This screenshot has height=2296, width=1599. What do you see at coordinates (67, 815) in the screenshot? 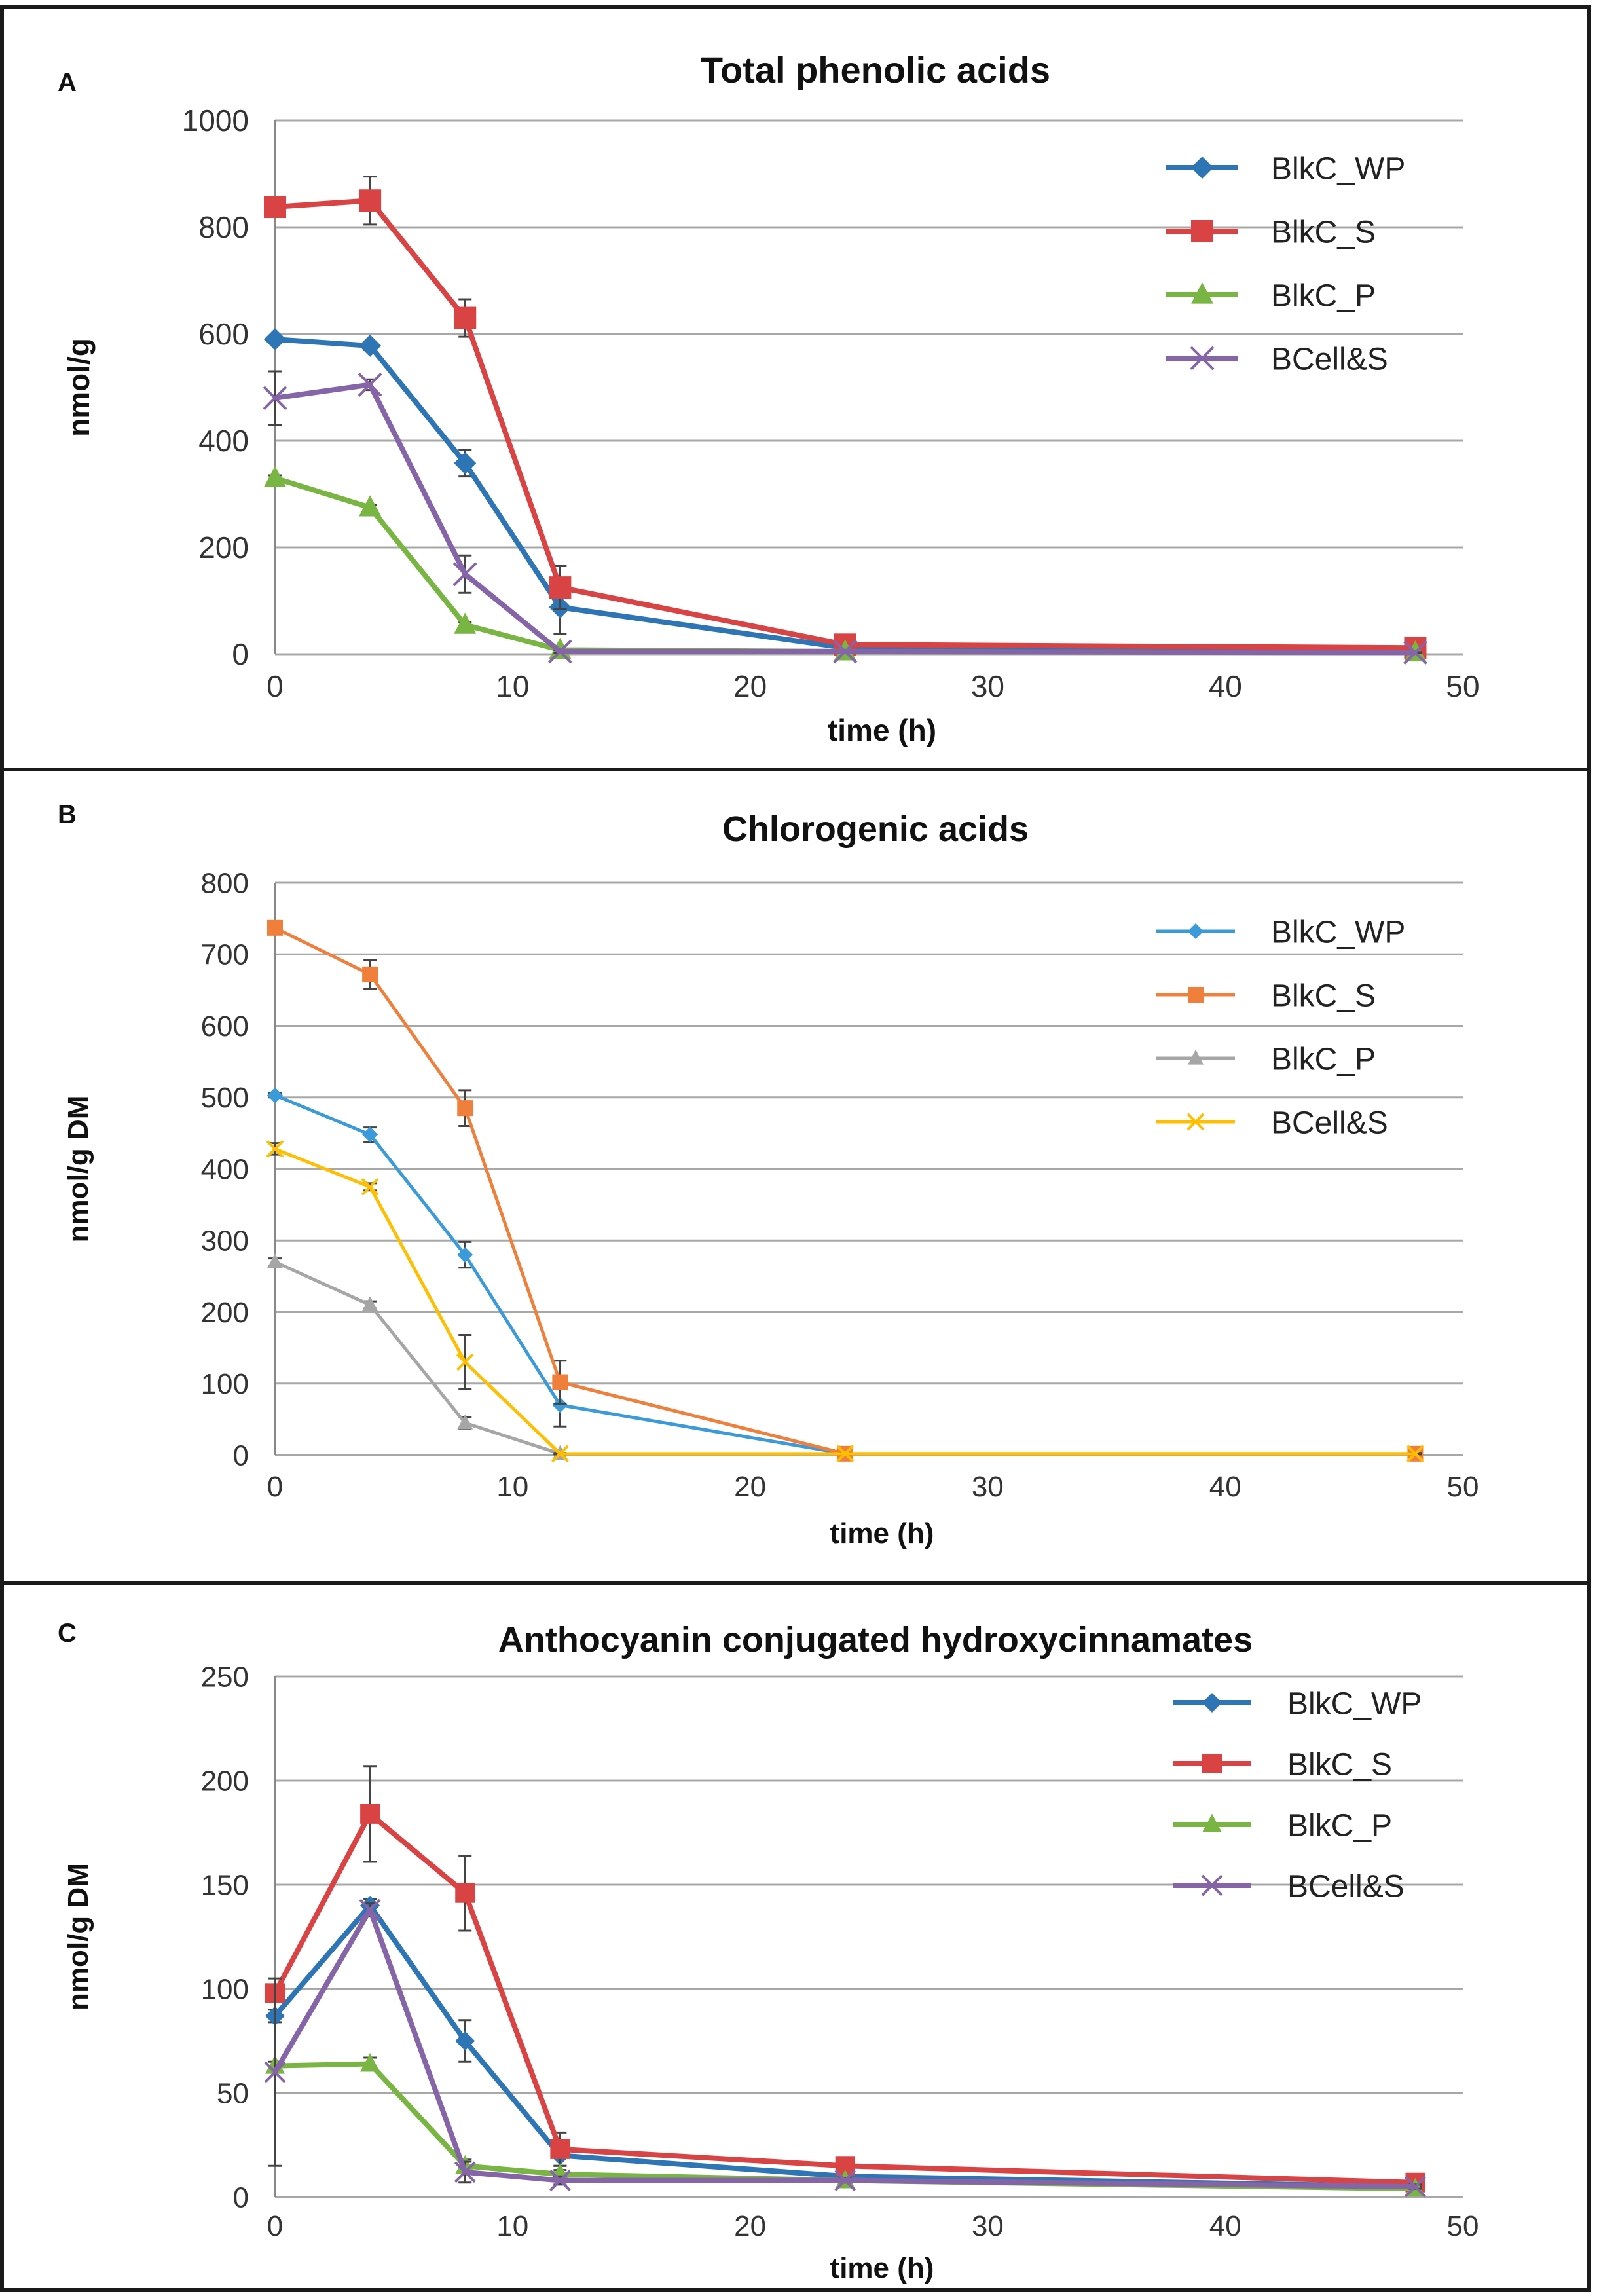
I see `panel-label: B` at bounding box center [67, 815].